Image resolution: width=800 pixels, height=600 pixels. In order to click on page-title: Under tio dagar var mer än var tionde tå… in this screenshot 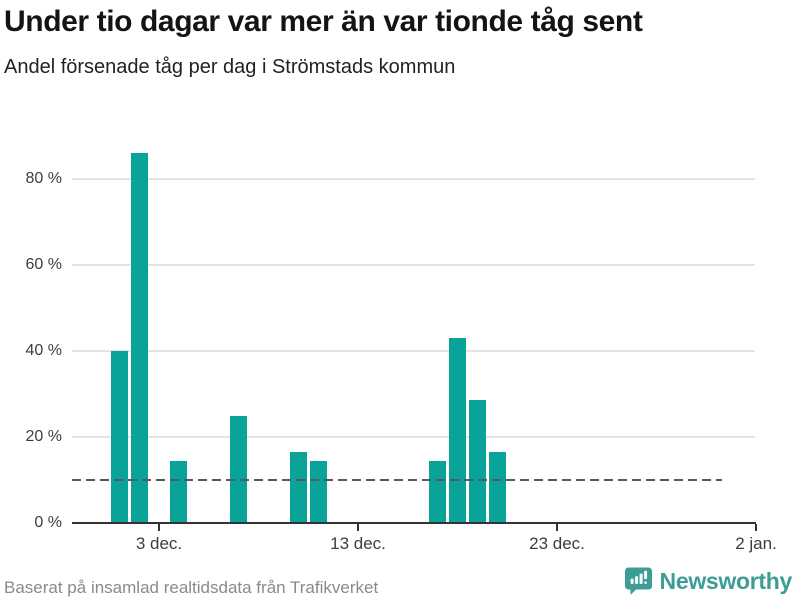, I will do `click(323, 21)`.